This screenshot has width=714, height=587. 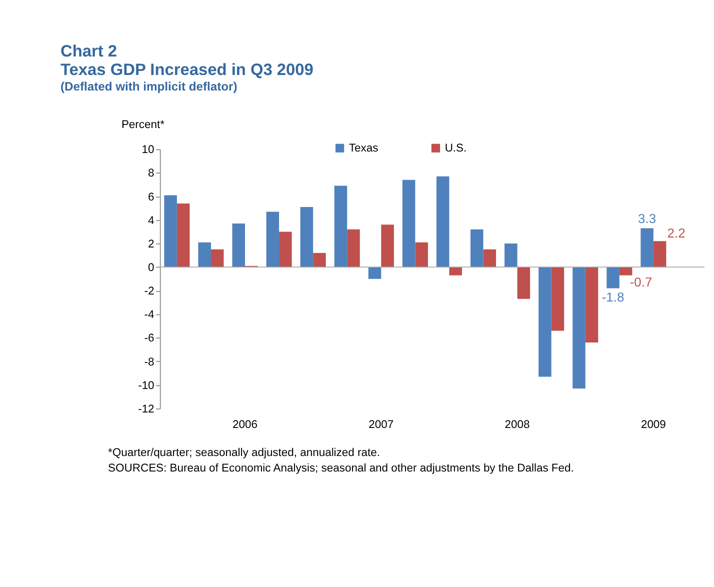 I want to click on x-tick-label: 2006, so click(x=245, y=424).